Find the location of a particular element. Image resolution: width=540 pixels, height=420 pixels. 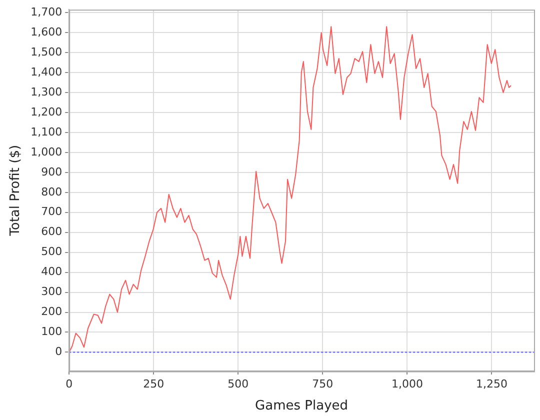

y-tick-label: 1,400 is located at coordinates (46, 71).